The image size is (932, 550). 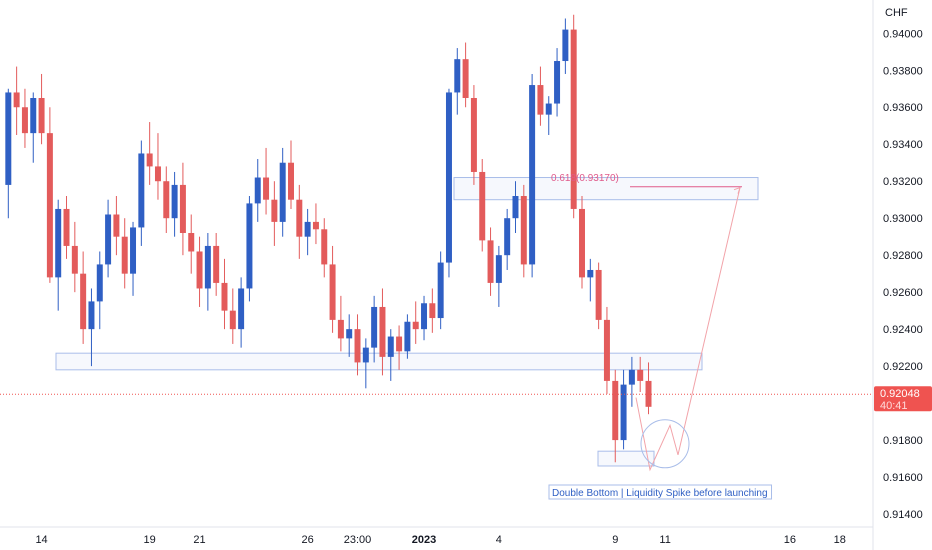 What do you see at coordinates (660, 492) in the screenshot?
I see `note-box` at bounding box center [660, 492].